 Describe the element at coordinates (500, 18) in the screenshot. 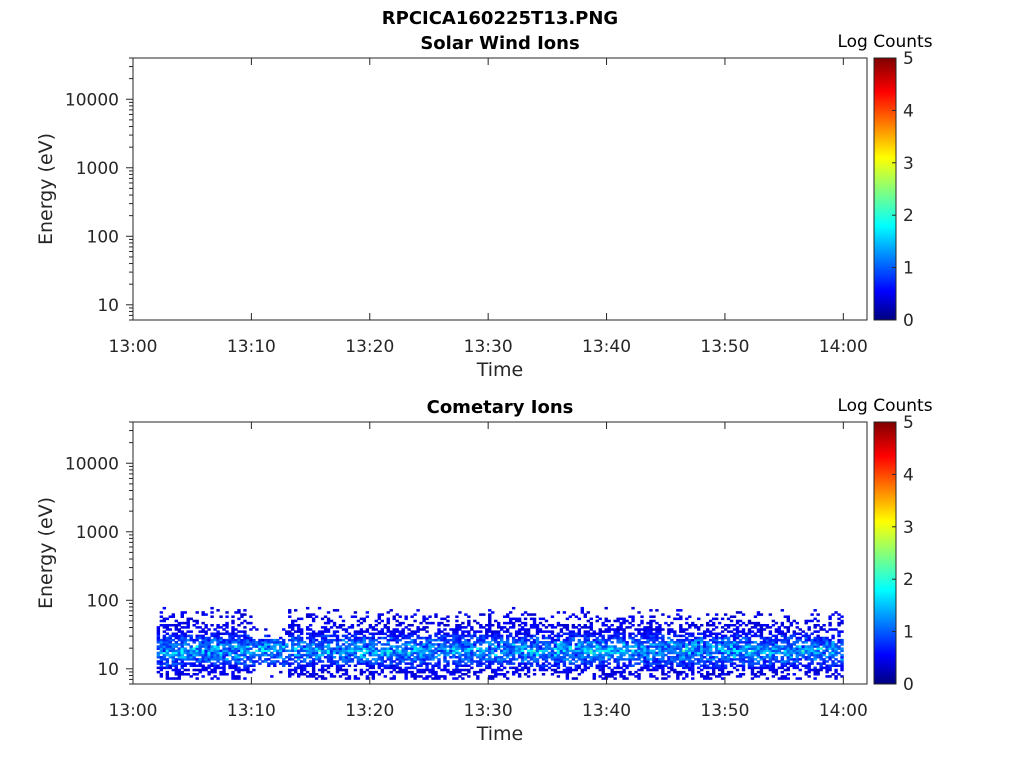

I see `figure-title: RPCICA160225T13.PNG` at that location.